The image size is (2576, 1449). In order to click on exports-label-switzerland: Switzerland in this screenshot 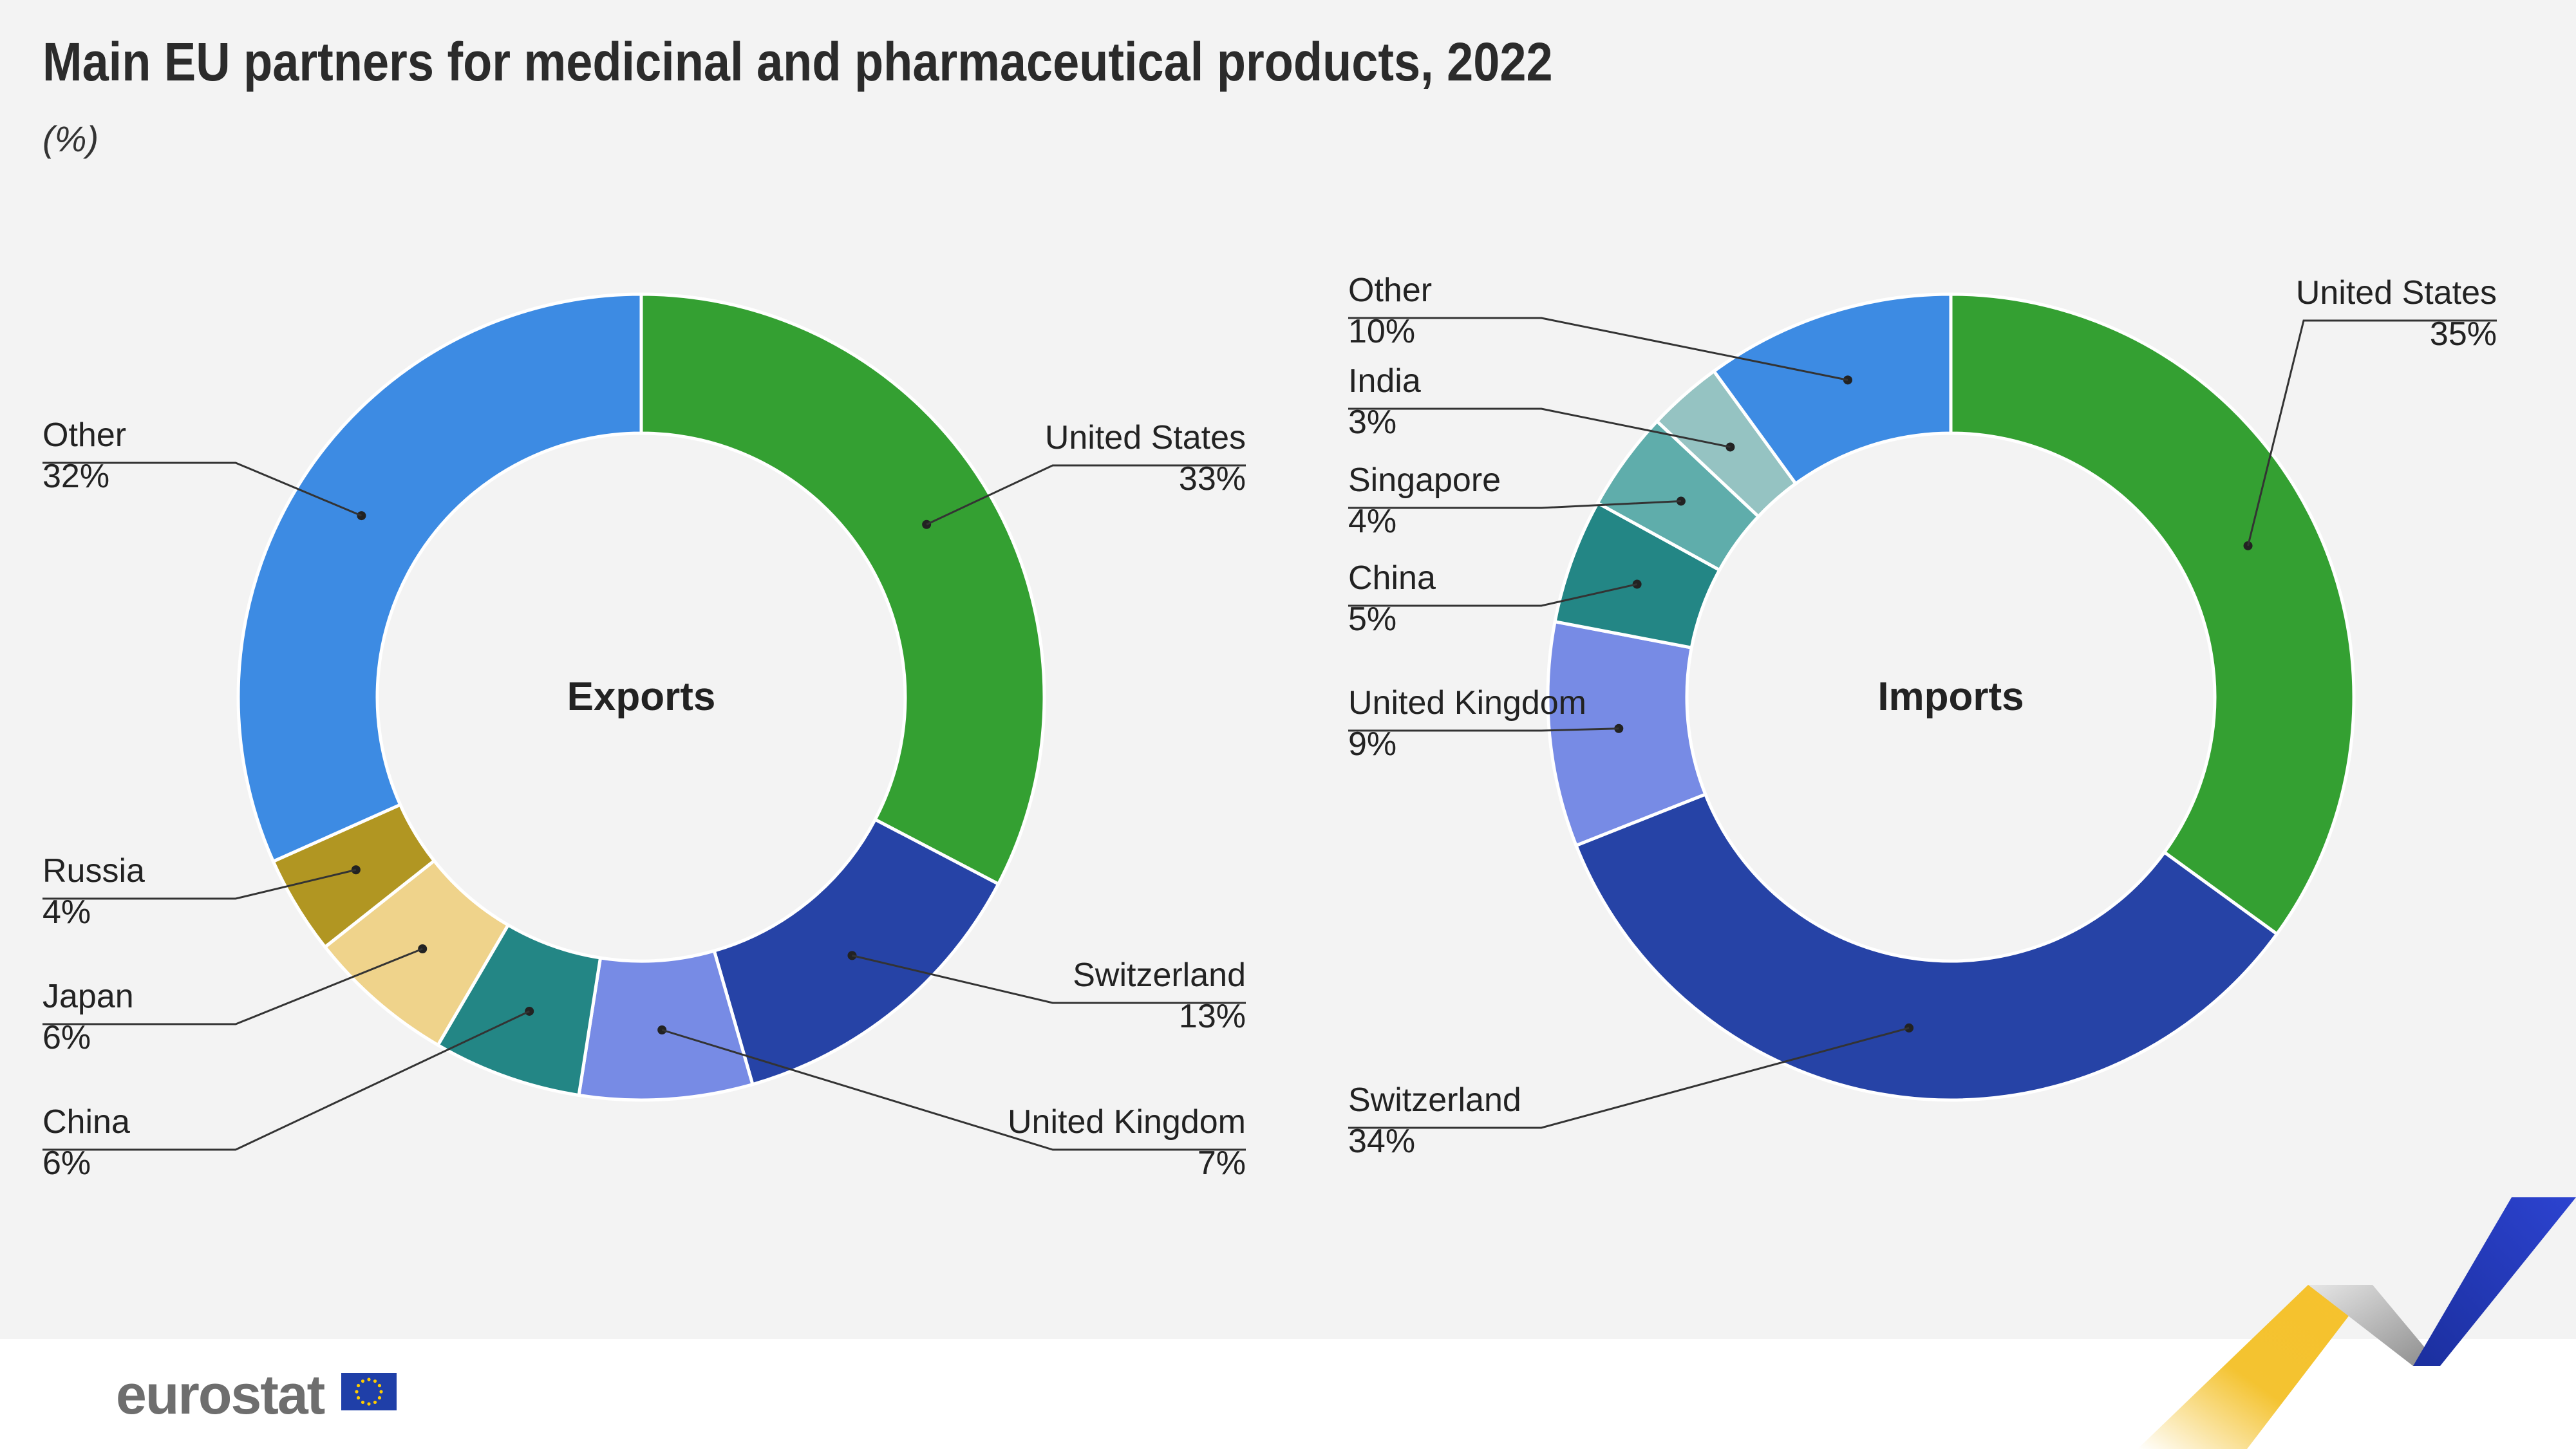, I will do `click(1159, 975)`.